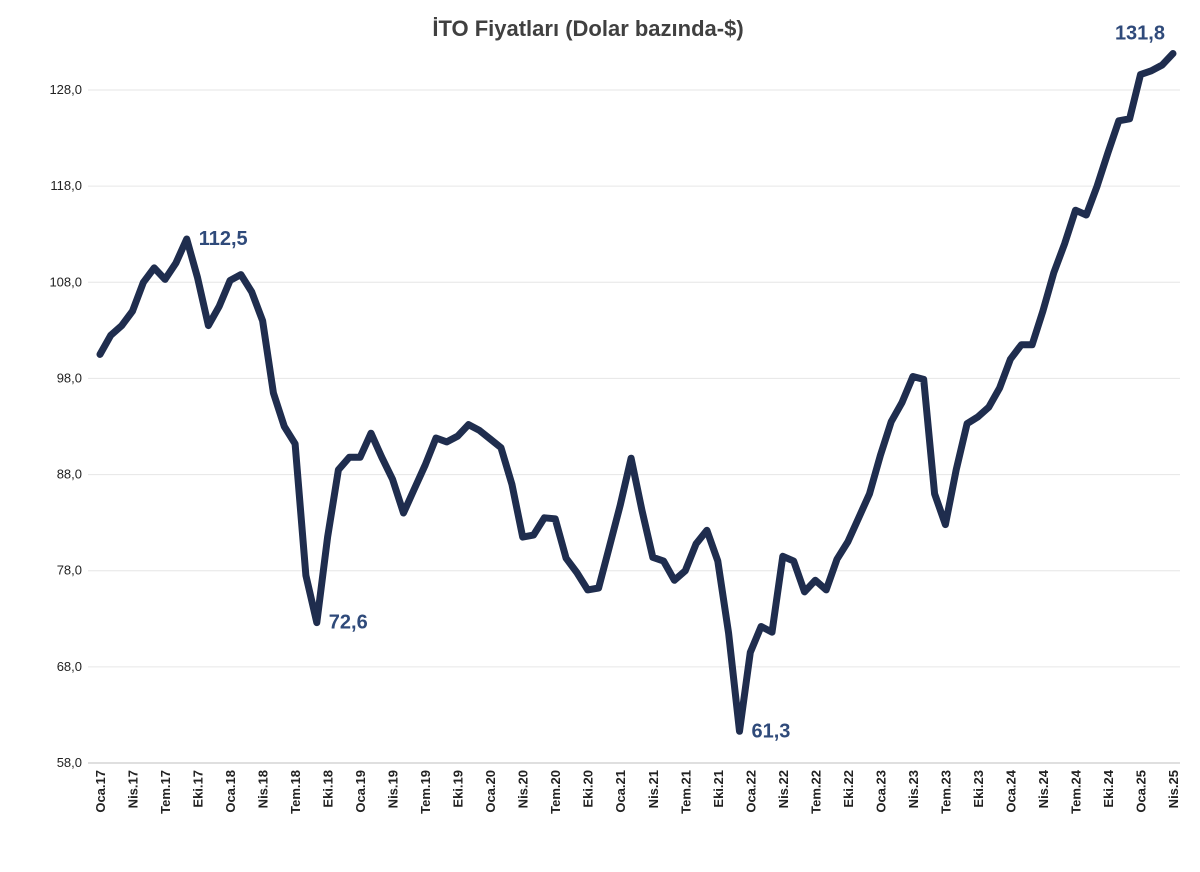  What do you see at coordinates (555, 792) in the screenshot?
I see `x-tick-label: Tem.20` at bounding box center [555, 792].